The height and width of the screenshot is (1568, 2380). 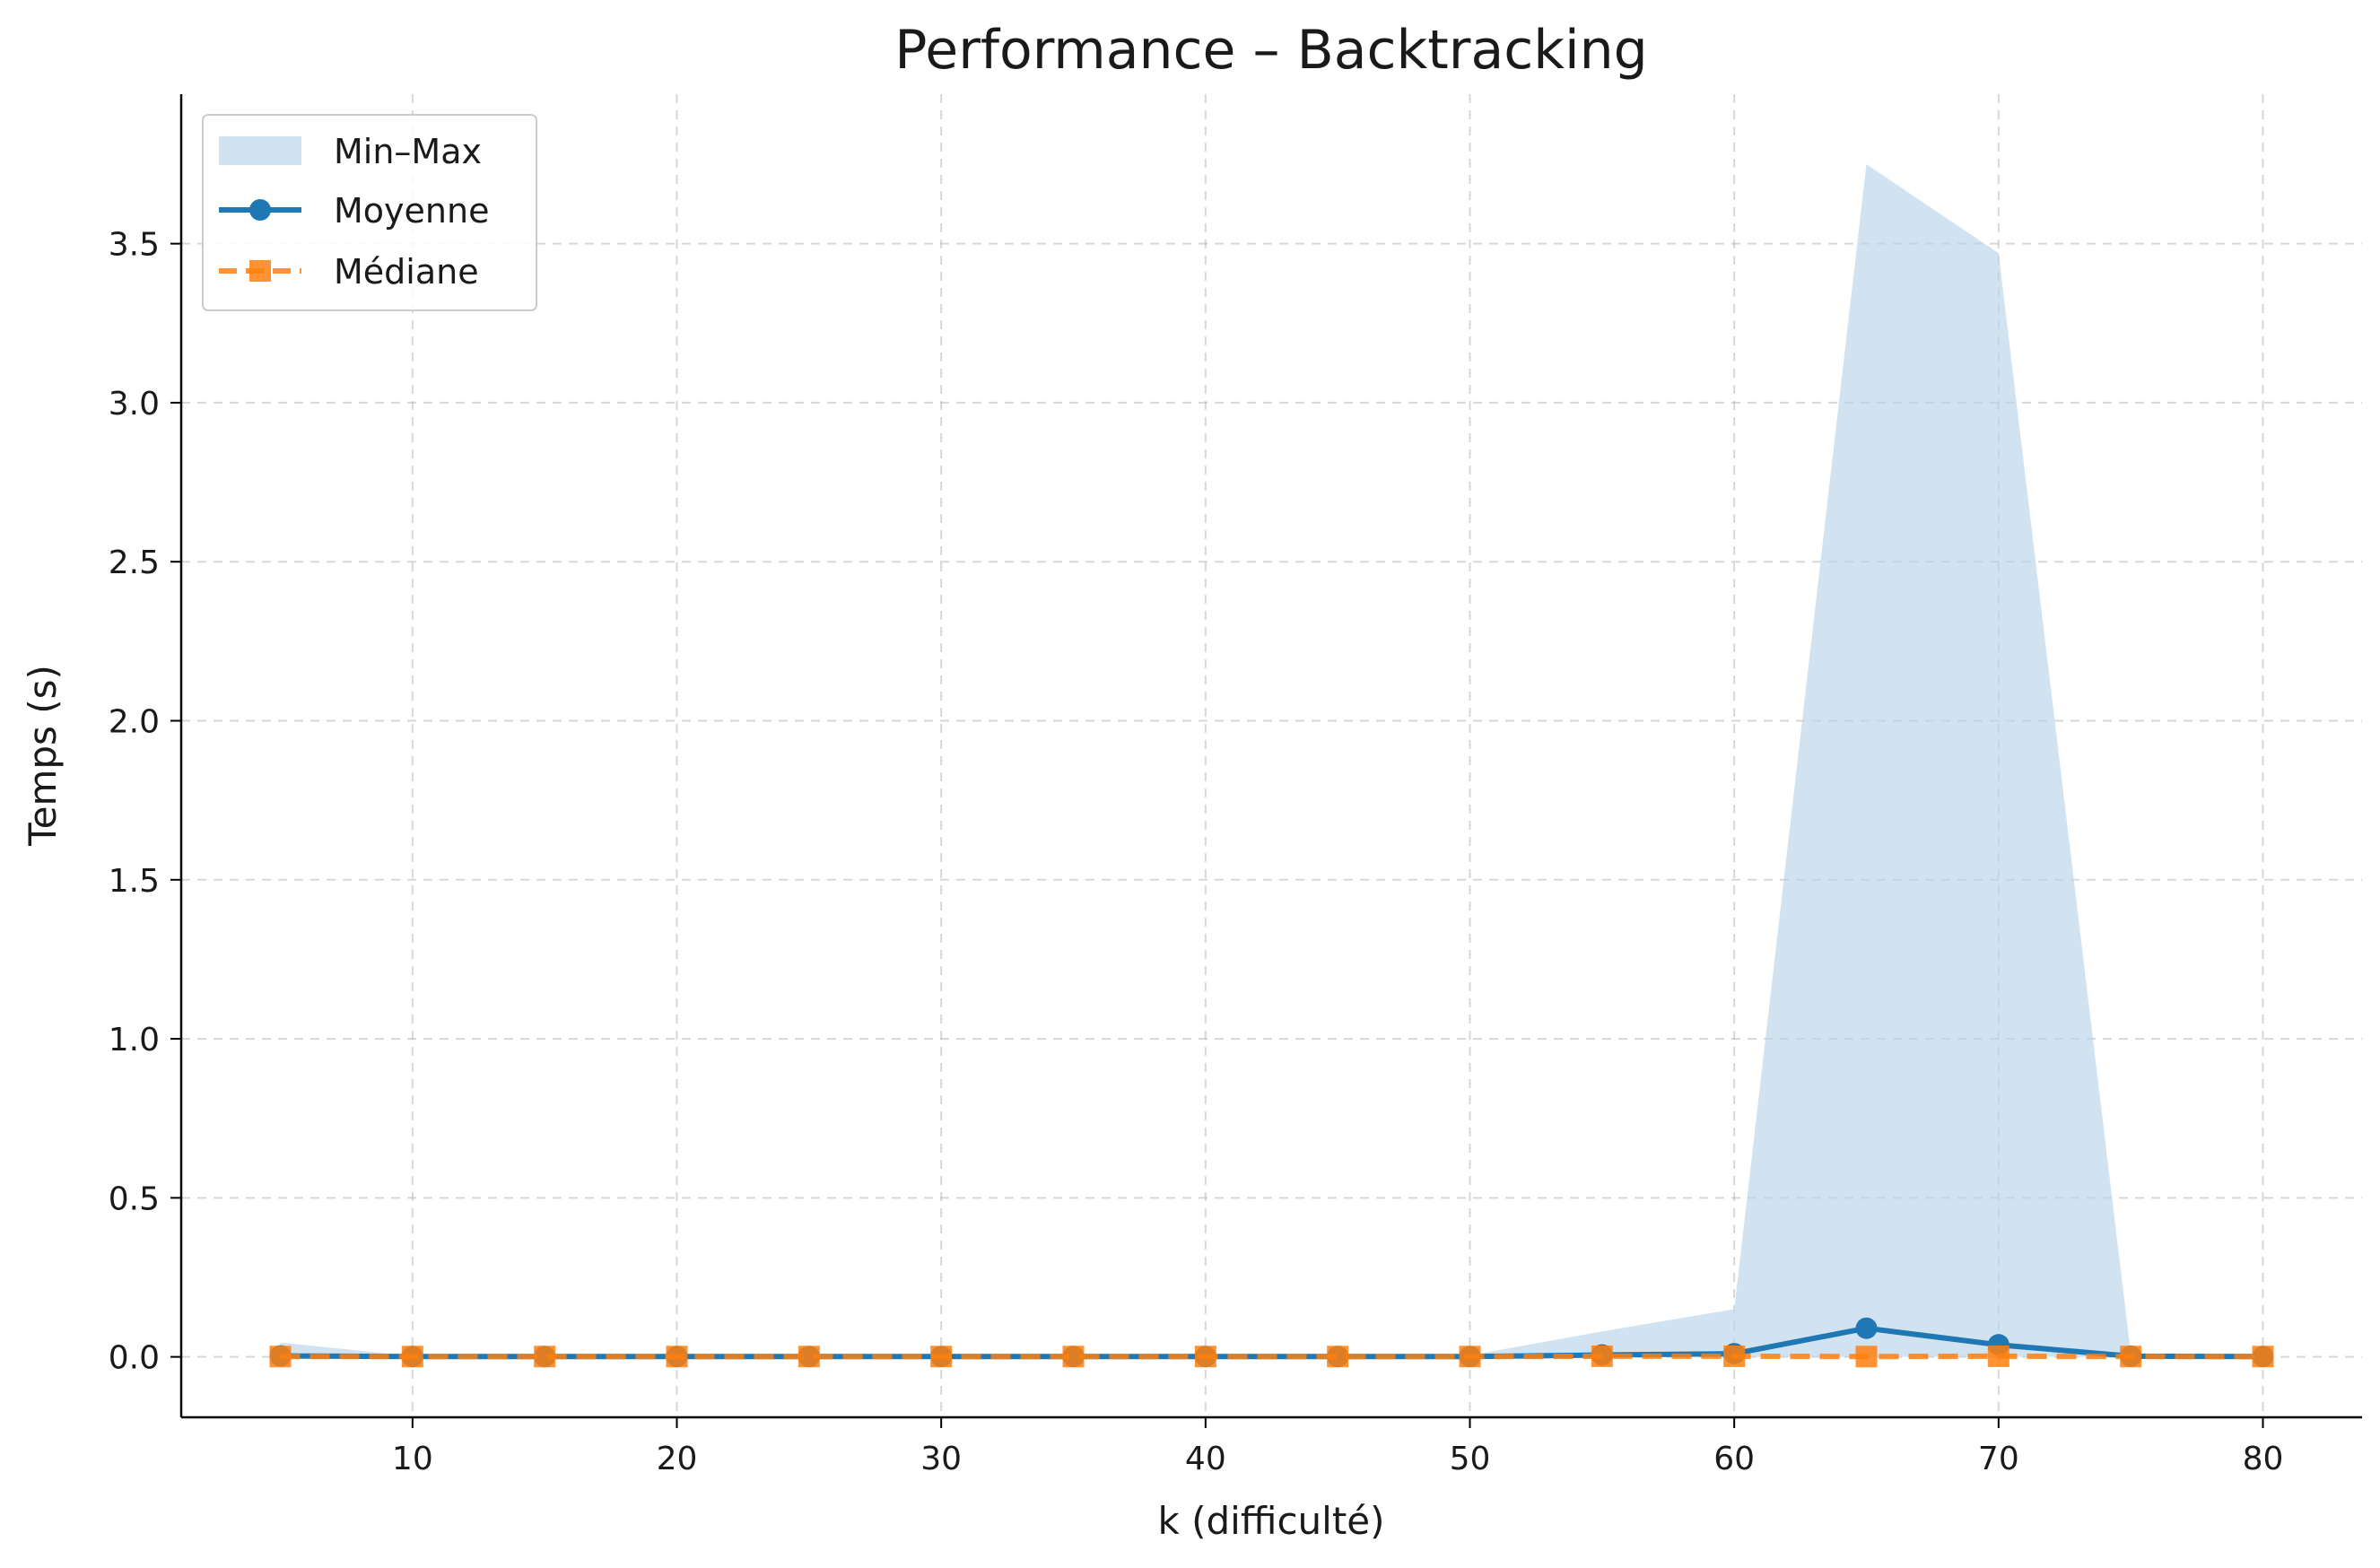 I want to click on x-tick-label-20: 20, so click(x=677, y=1459).